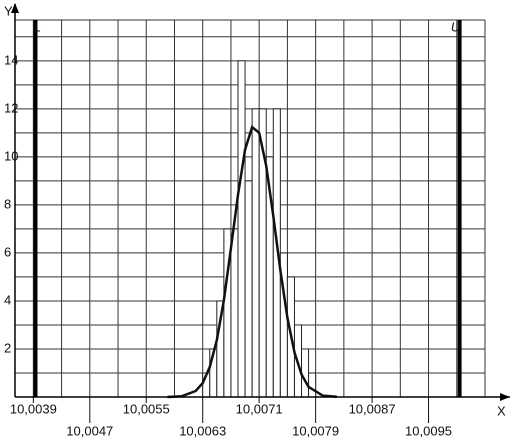  I want to click on y-arrow, so click(15, 8).